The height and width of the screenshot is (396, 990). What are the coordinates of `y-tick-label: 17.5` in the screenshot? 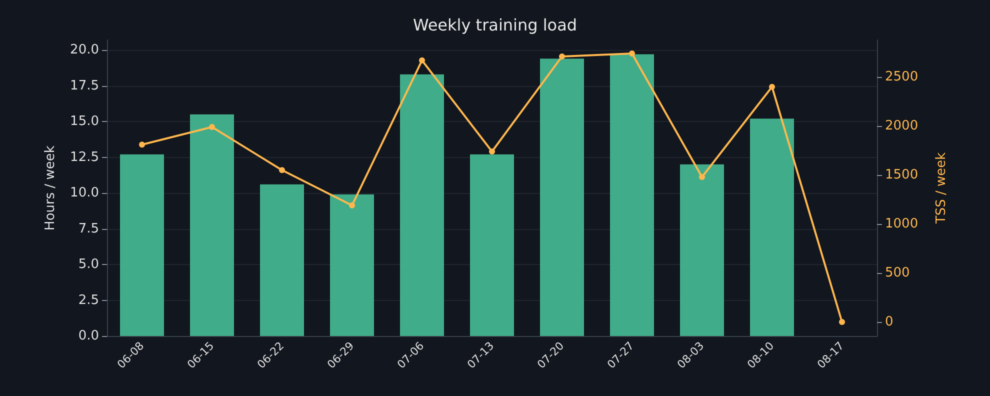 It's located at (84, 86).